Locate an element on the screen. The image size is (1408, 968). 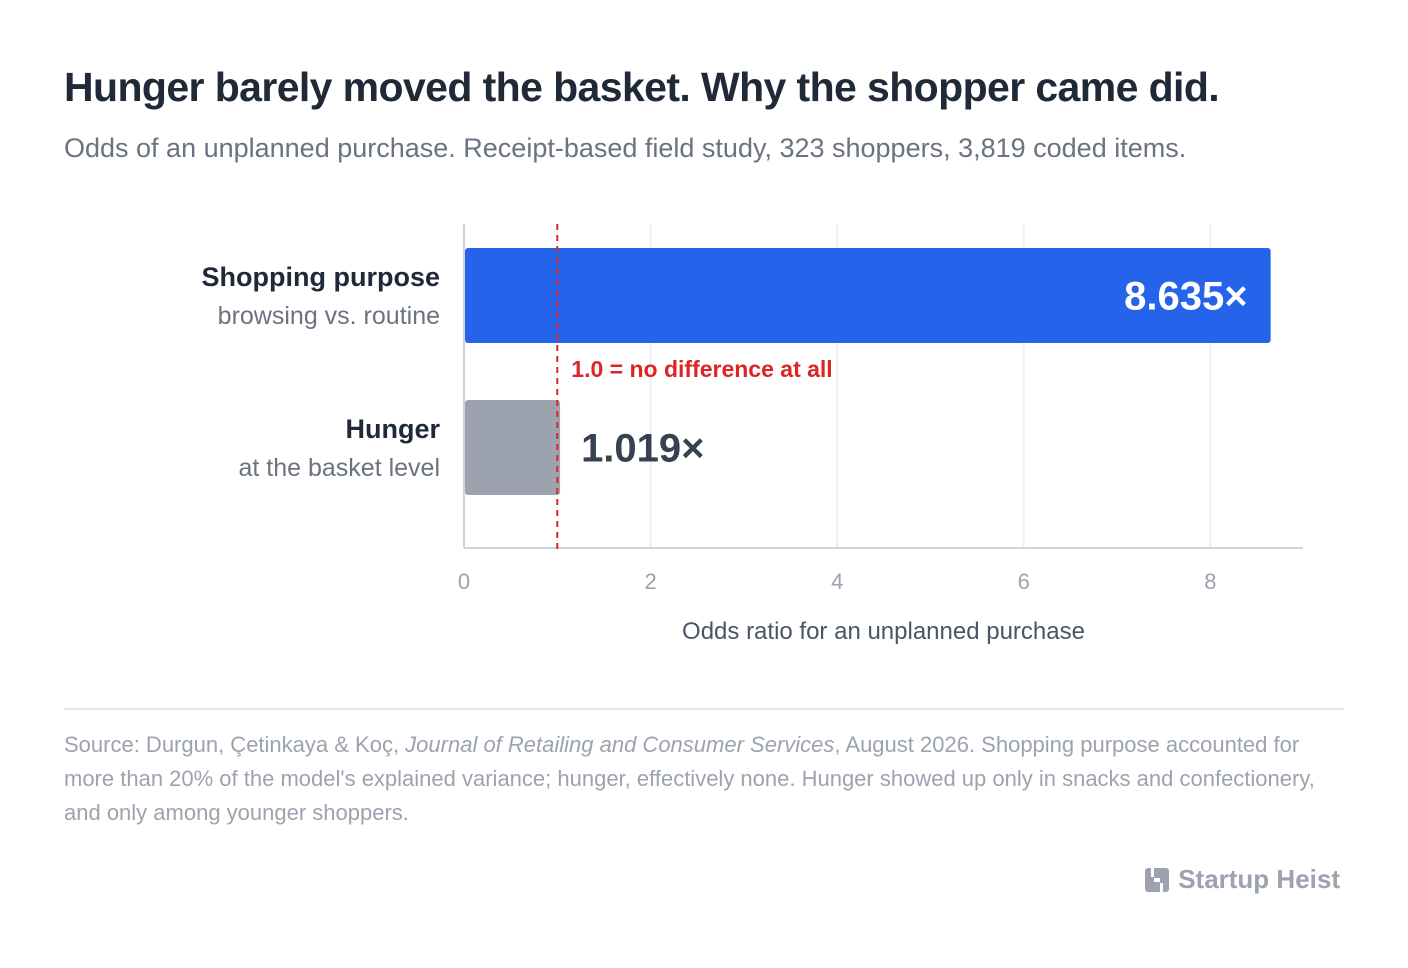
footer-divider is located at coordinates (704, 709).